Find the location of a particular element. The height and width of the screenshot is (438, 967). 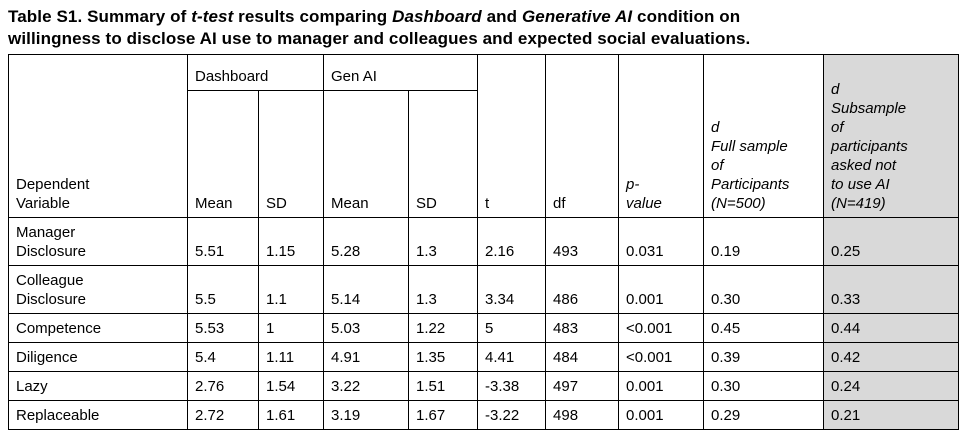

cell-df: 493 is located at coordinates (582, 241).